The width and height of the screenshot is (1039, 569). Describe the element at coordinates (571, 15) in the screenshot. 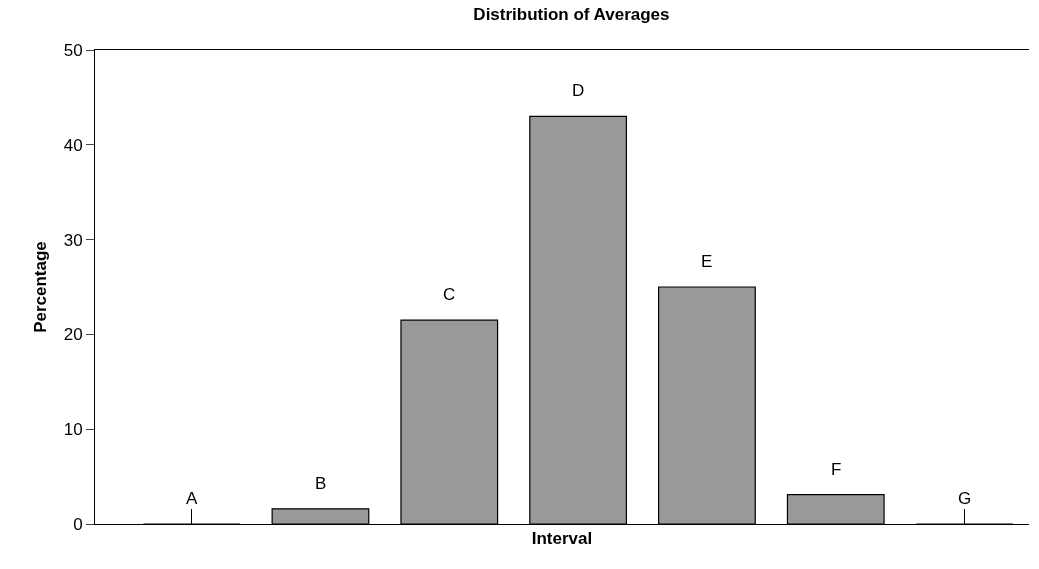

I see `chart-title: Distribution of Averages` at that location.